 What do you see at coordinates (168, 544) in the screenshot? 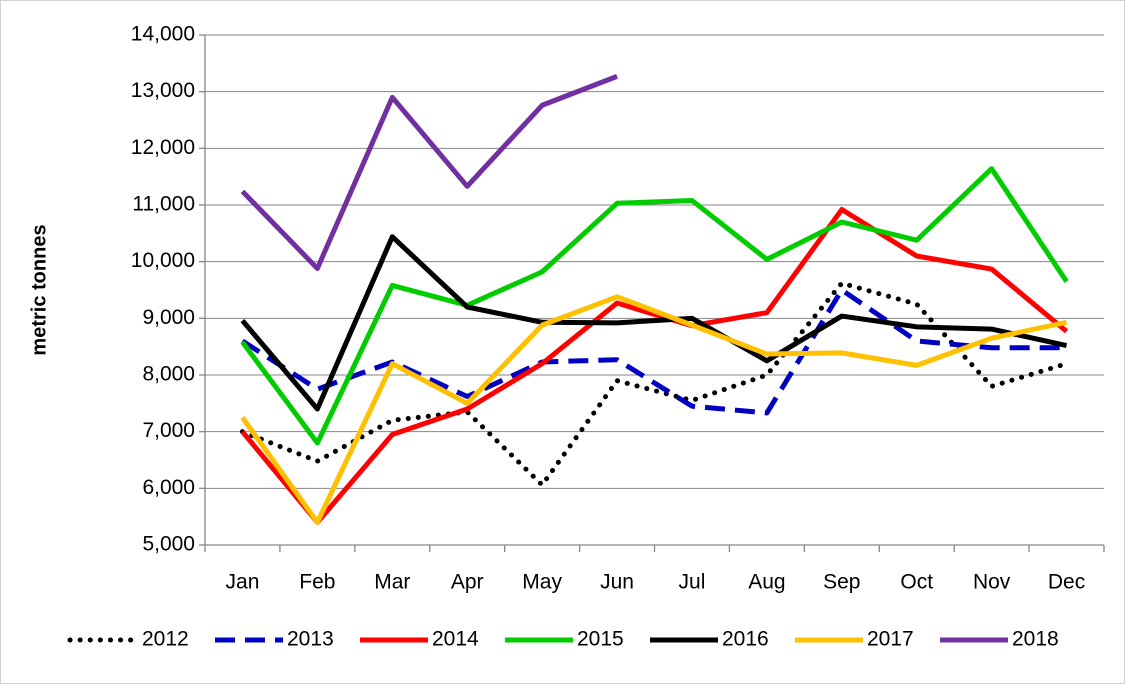
I see `y-tick-label: 5,000` at bounding box center [168, 544].